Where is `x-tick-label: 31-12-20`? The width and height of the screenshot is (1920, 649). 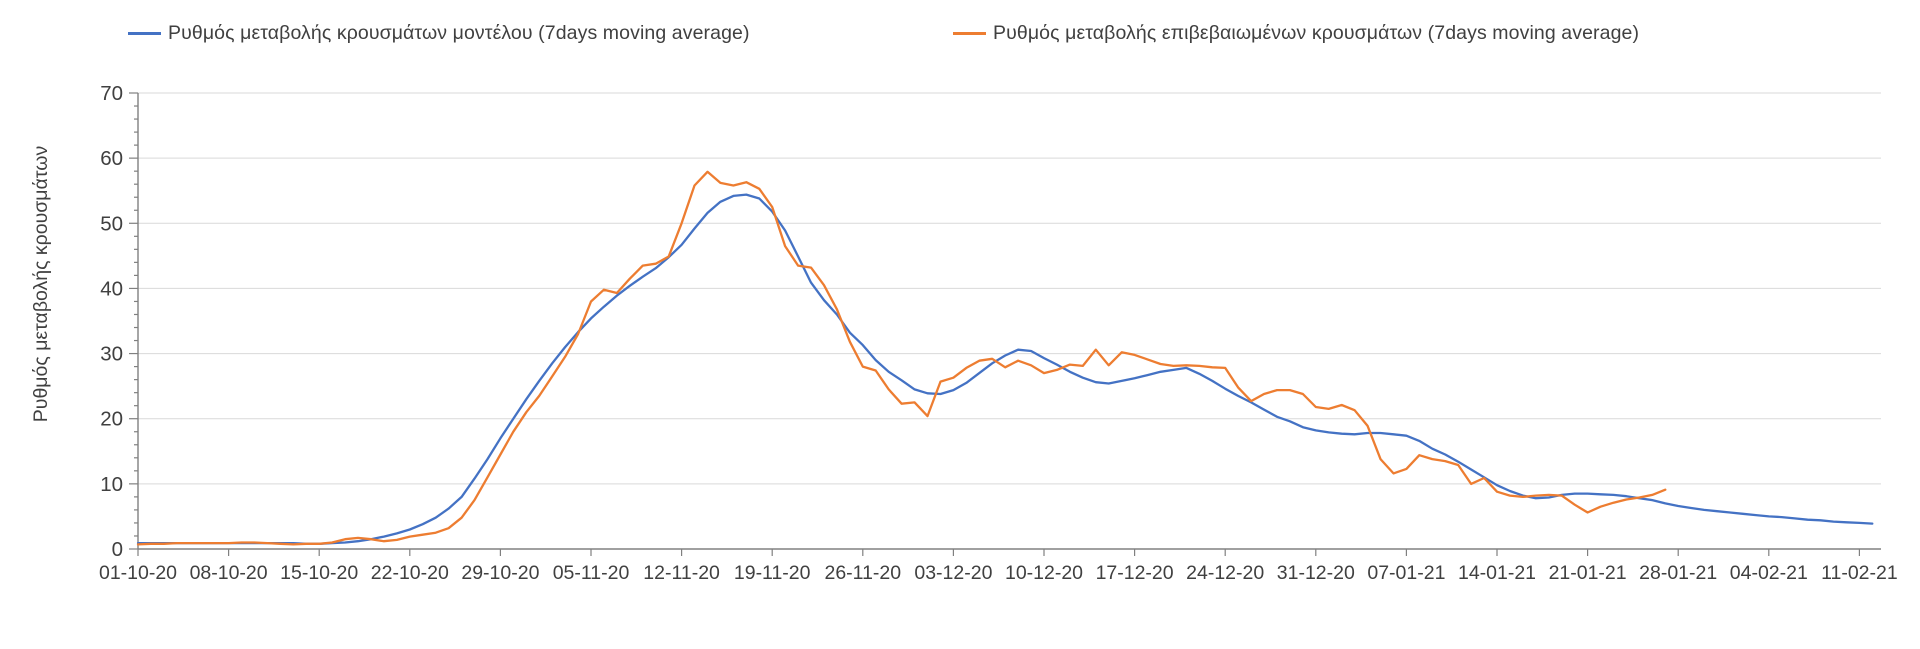
x-tick-label: 31-12-20 is located at coordinates (1316, 573).